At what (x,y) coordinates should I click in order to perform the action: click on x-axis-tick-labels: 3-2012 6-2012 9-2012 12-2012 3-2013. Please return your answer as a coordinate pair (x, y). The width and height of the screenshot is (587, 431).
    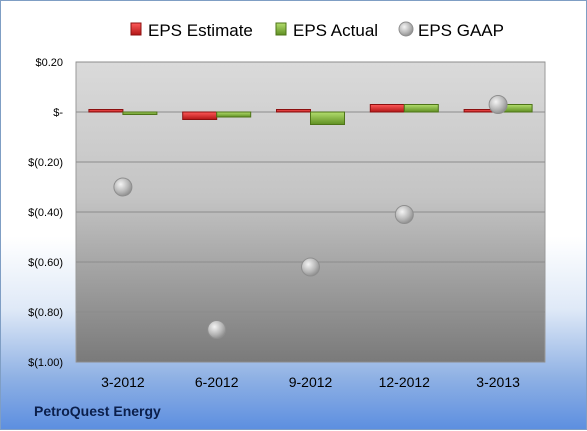
    Looking at the image, I should click on (310, 382).